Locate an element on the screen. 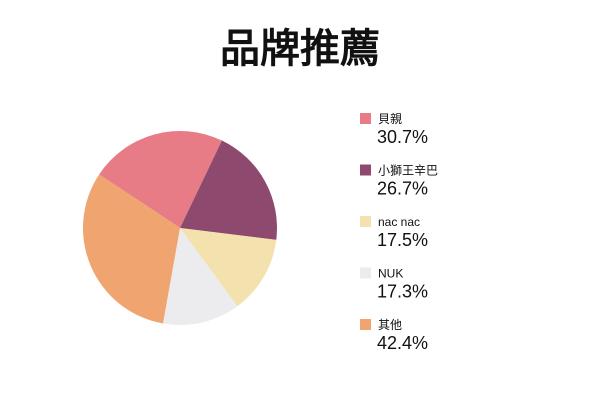 Image resolution: width=600 pixels, height=400 pixels. legend-label: 貝親 is located at coordinates (390, 119).